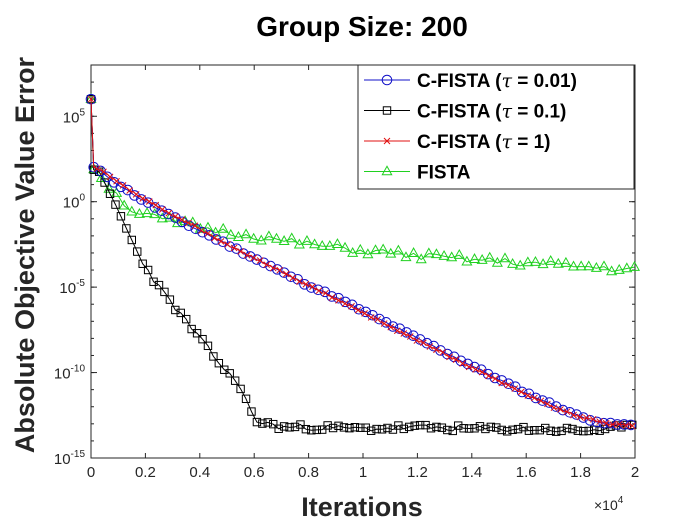 The width and height of the screenshot is (700, 525). What do you see at coordinates (444, 173) in the screenshot?
I see `legend-label: FISTA` at bounding box center [444, 173].